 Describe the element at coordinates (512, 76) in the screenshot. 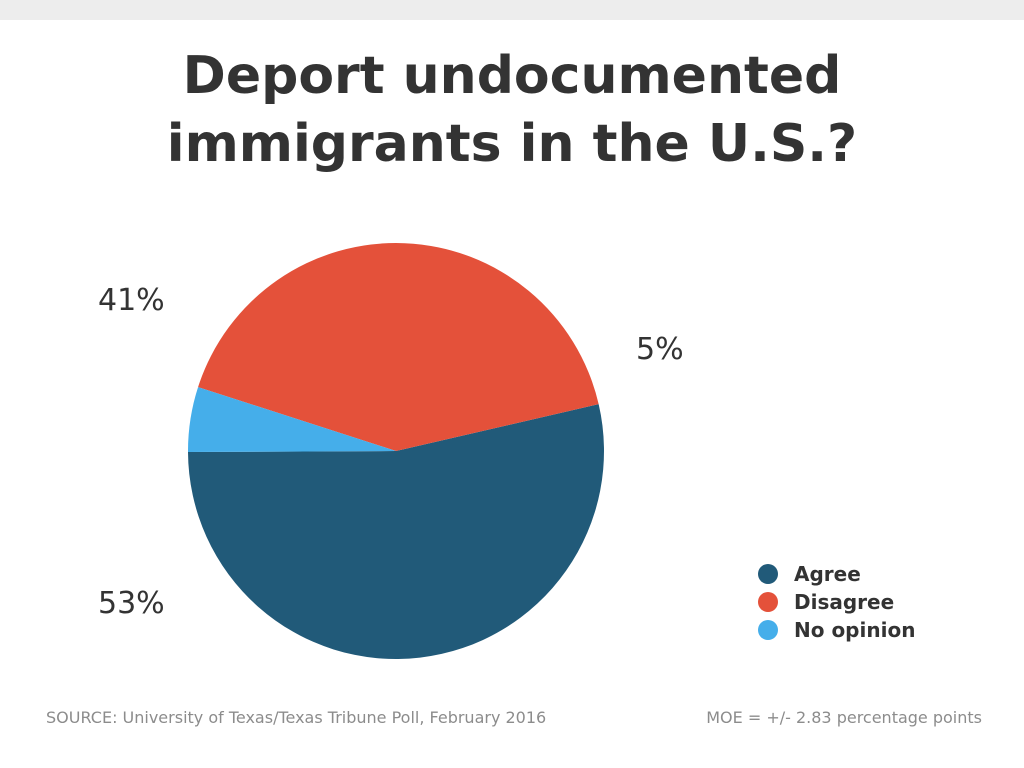

I see `chart-title-line-1: Deport undocumented` at that location.